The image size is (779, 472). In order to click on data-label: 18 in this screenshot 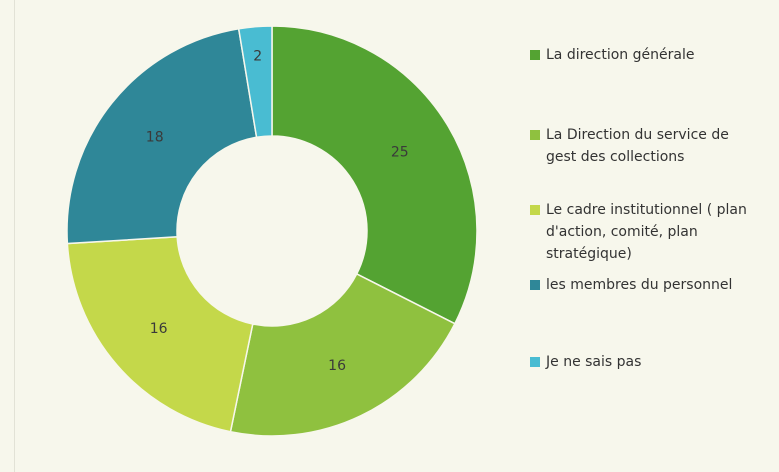, I will do `click(155, 137)`.